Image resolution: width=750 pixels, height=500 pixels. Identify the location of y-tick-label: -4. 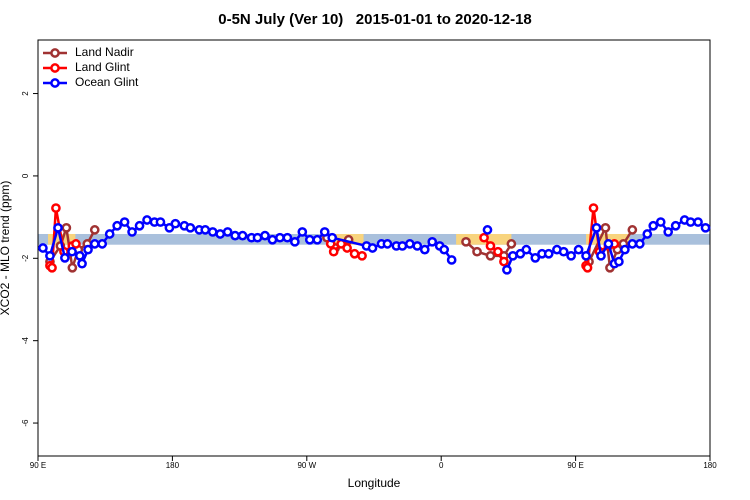
(25, 341).